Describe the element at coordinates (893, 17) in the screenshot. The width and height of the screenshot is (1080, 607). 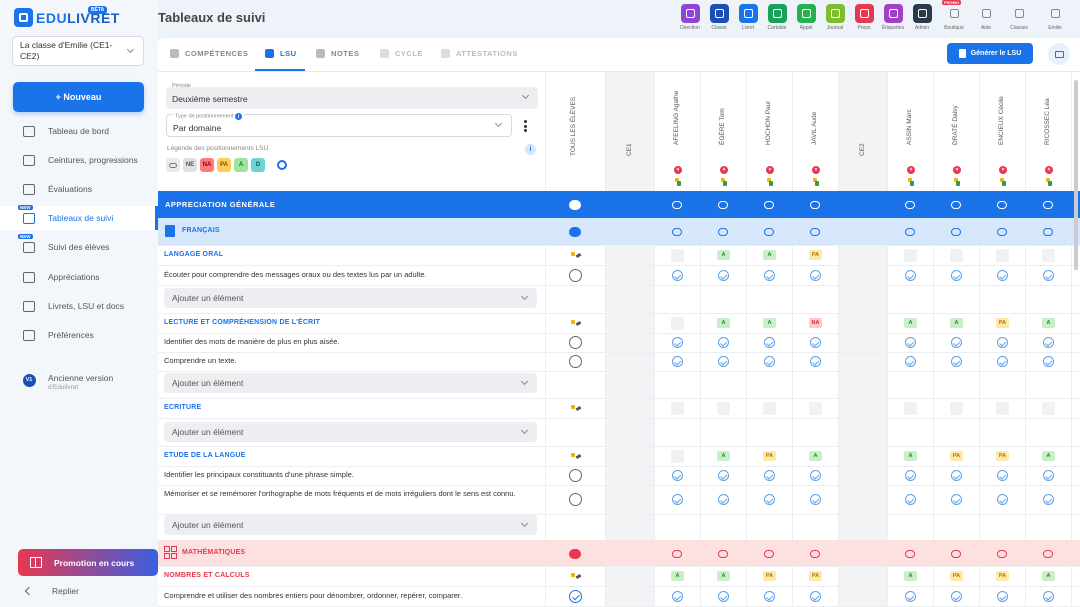
I see `toolbar-tag: Étiquettes` at that location.